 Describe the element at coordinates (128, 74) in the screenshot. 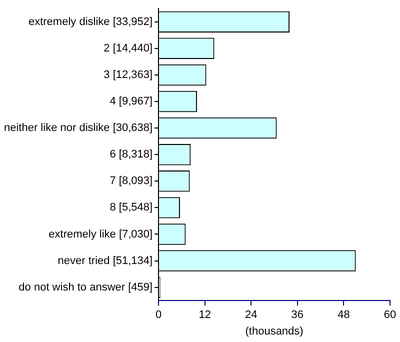

I see `y-tick-label: 3 [12,363]` at that location.